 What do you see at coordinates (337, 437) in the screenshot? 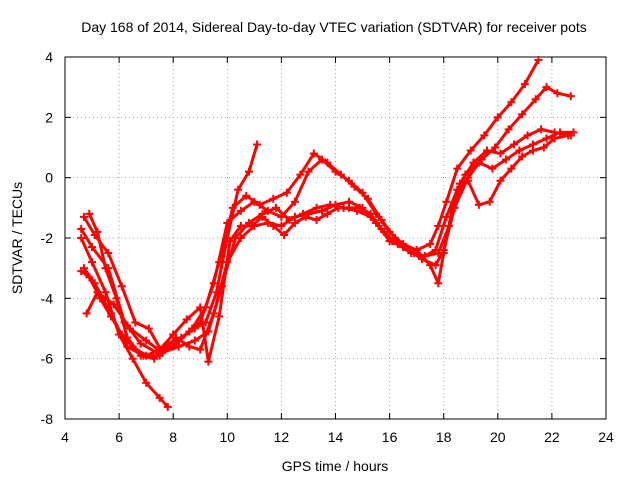
I see `x-axis-tick-labels: 4 6 8 10 12 14 16 18 20 22 24` at bounding box center [337, 437].